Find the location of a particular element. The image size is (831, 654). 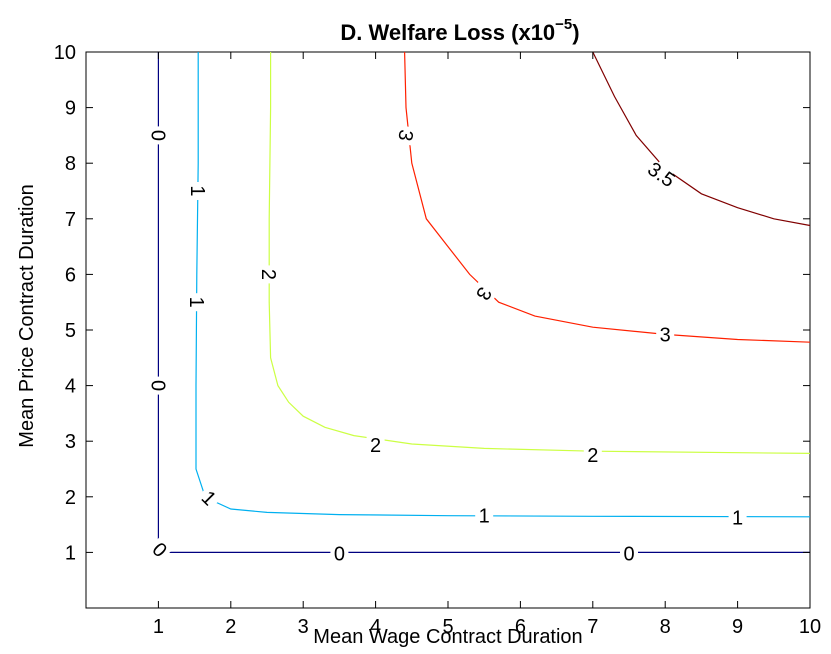

x-tick-label: 6 is located at coordinates (520, 627).